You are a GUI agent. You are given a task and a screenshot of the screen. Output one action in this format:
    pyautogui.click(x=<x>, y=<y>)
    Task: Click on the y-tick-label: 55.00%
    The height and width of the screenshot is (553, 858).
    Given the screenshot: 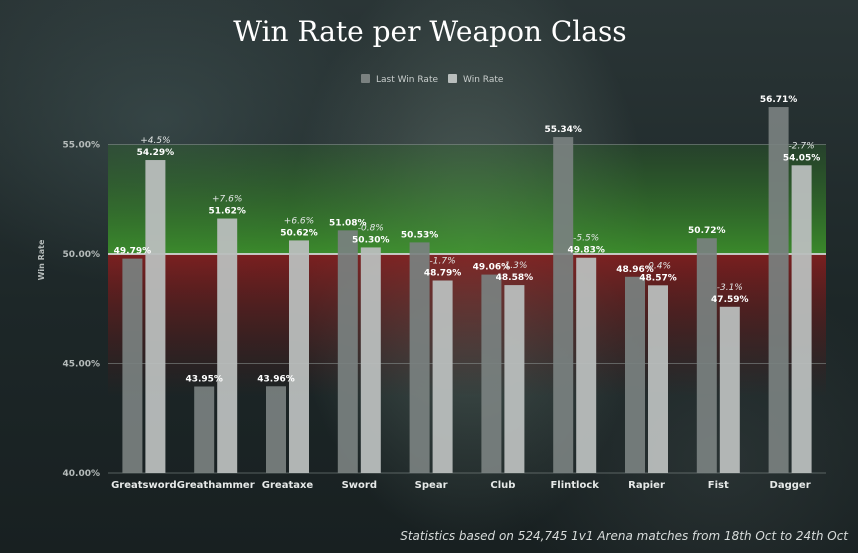 What is the action you would take?
    pyautogui.click(x=82, y=146)
    